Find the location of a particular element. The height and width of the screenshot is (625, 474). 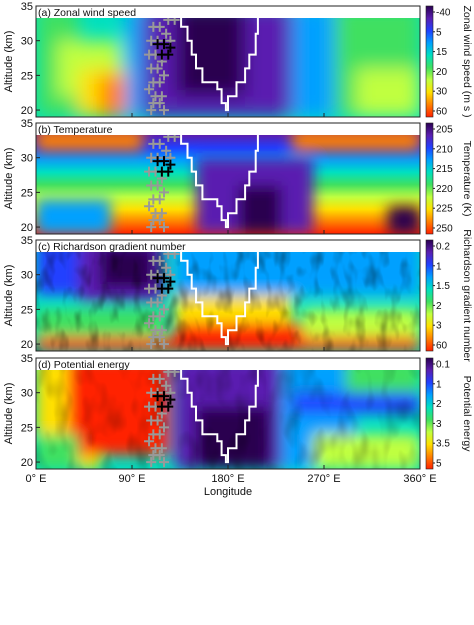

colorbar-tick-label: 0.2 is located at coordinates (443, 247).